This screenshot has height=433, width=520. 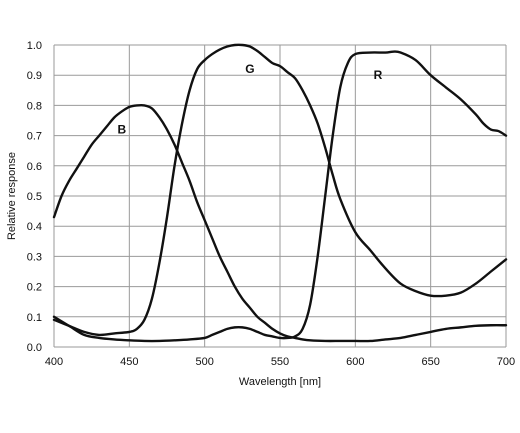 I want to click on y-tick-label: 0.7, so click(x=34, y=137).